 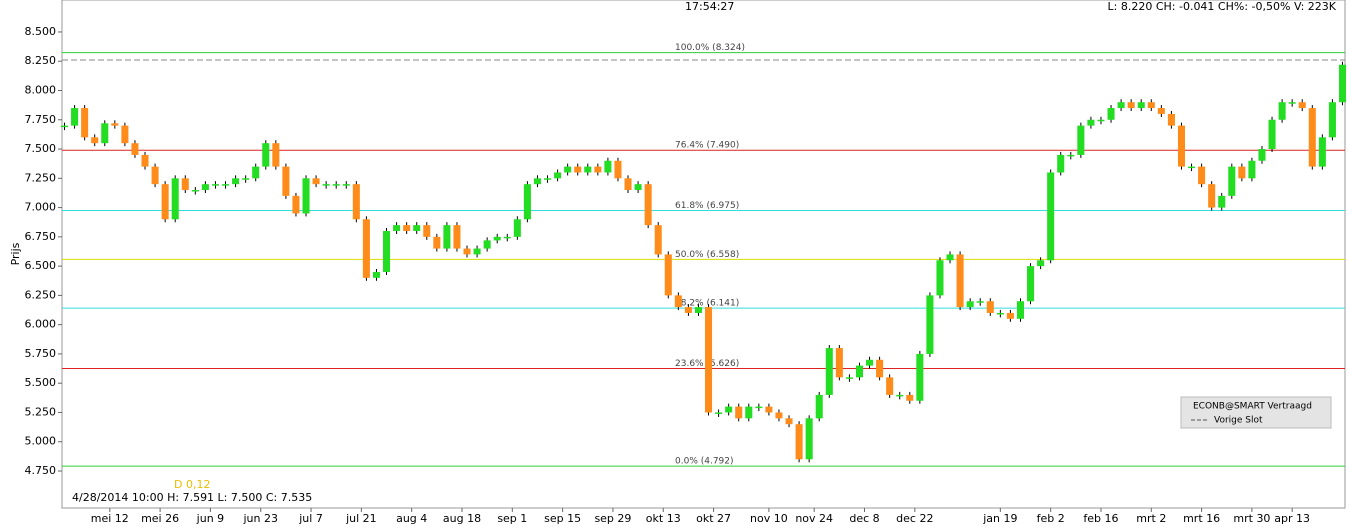 What do you see at coordinates (41, 148) in the screenshot?
I see `y-tick-label: 7.500` at bounding box center [41, 148].